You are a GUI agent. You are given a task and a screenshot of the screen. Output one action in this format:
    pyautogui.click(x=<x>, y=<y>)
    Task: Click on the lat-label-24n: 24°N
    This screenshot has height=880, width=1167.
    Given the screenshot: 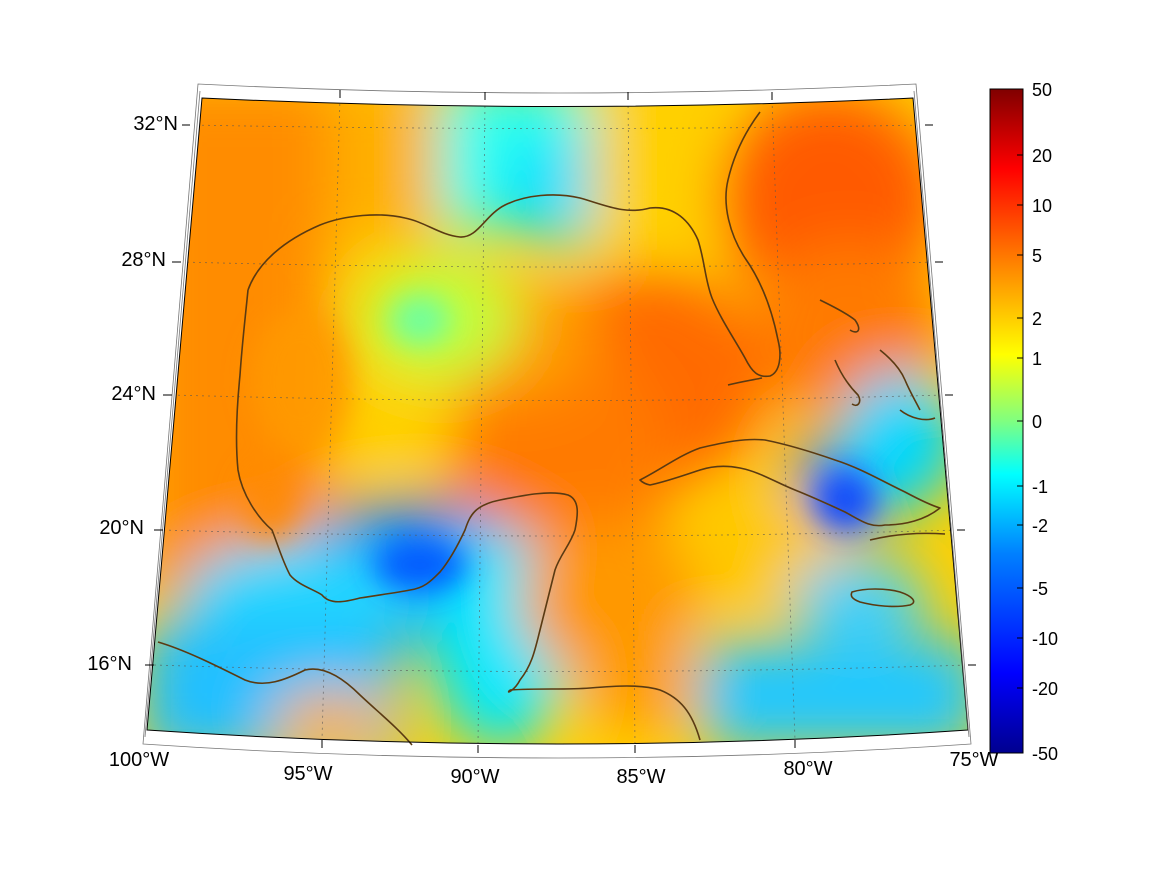 What is the action you would take?
    pyautogui.click(x=133, y=394)
    